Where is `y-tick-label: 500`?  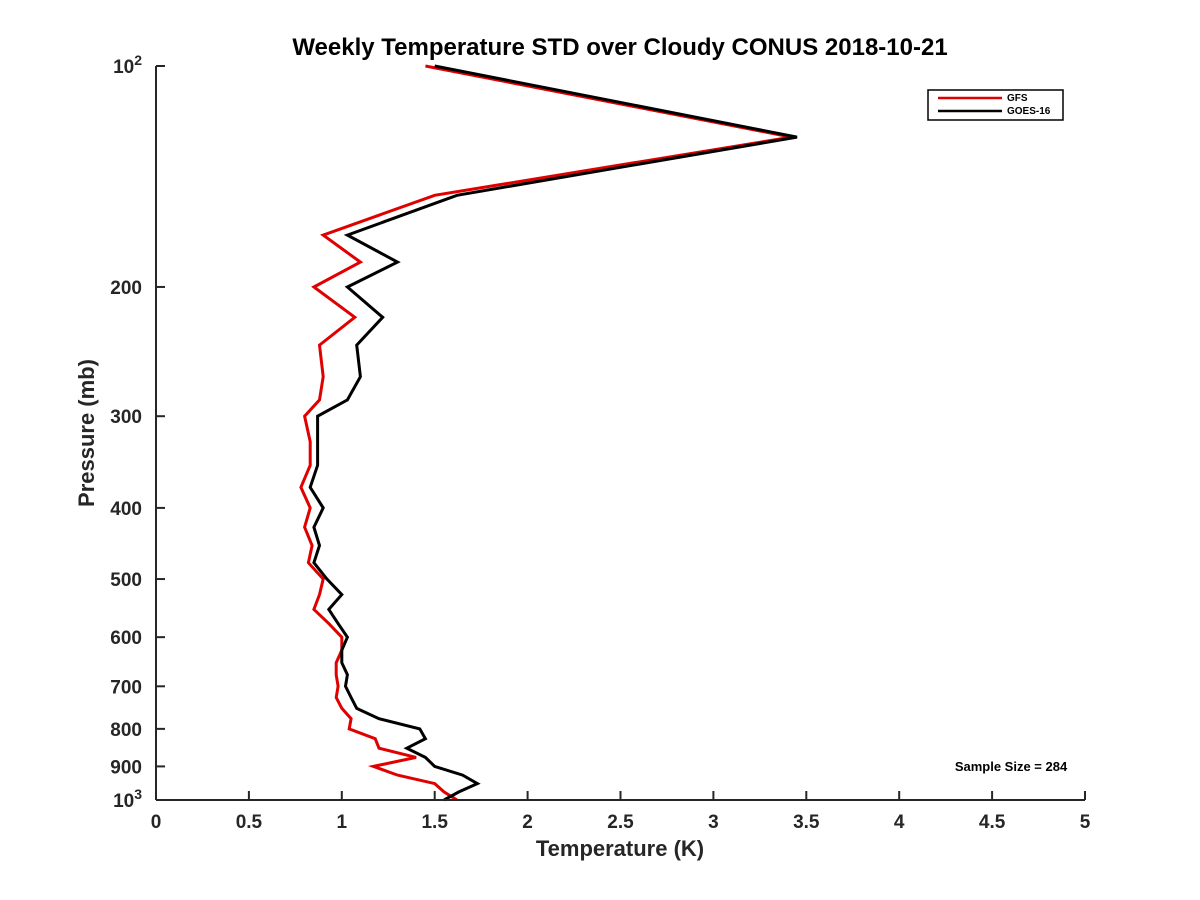
y-tick-label: 500 is located at coordinates (126, 580).